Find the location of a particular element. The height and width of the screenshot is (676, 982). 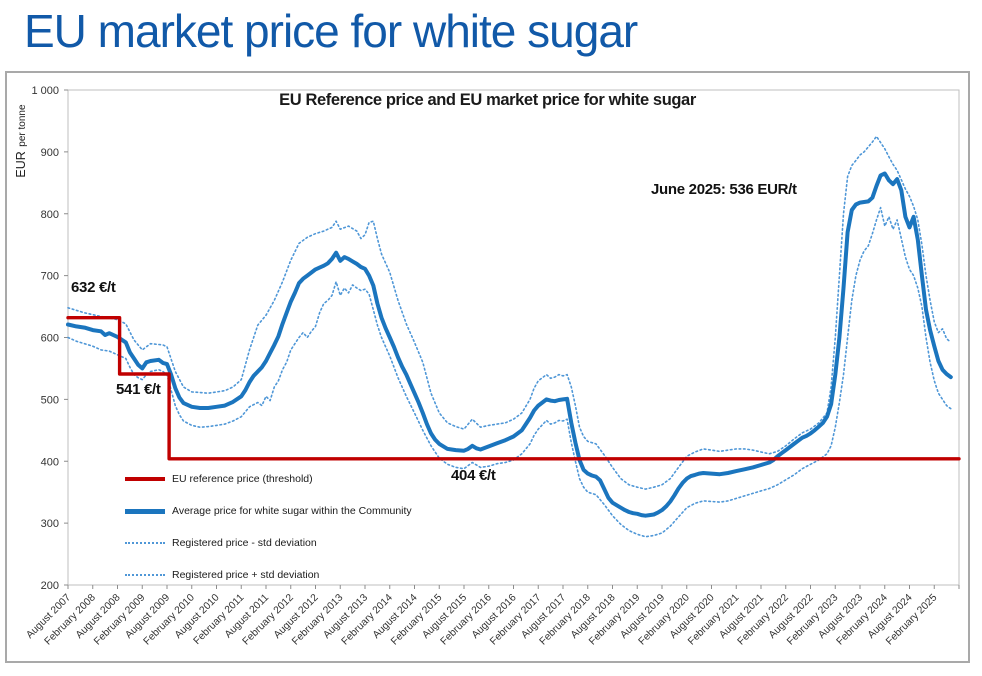

legend-item-plus-std: Registered price + std deviation is located at coordinates (268, 575).